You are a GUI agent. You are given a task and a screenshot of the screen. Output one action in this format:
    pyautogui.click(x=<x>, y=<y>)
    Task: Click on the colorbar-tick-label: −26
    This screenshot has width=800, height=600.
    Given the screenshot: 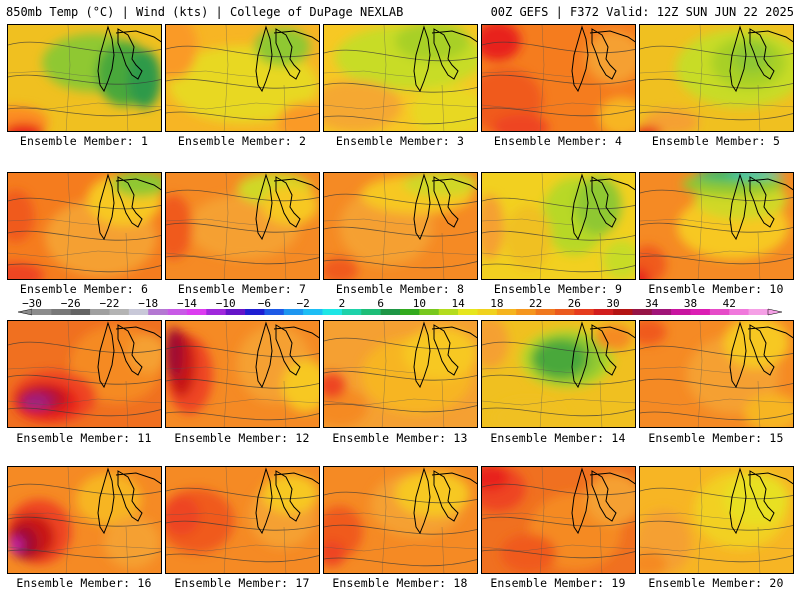 What is the action you would take?
    pyautogui.click(x=70, y=303)
    